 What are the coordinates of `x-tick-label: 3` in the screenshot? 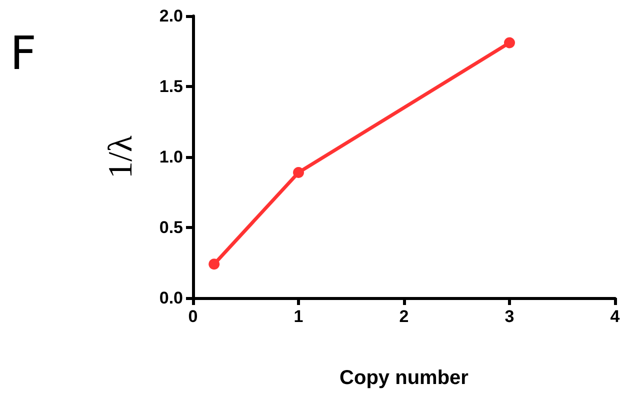 It's located at (509, 316).